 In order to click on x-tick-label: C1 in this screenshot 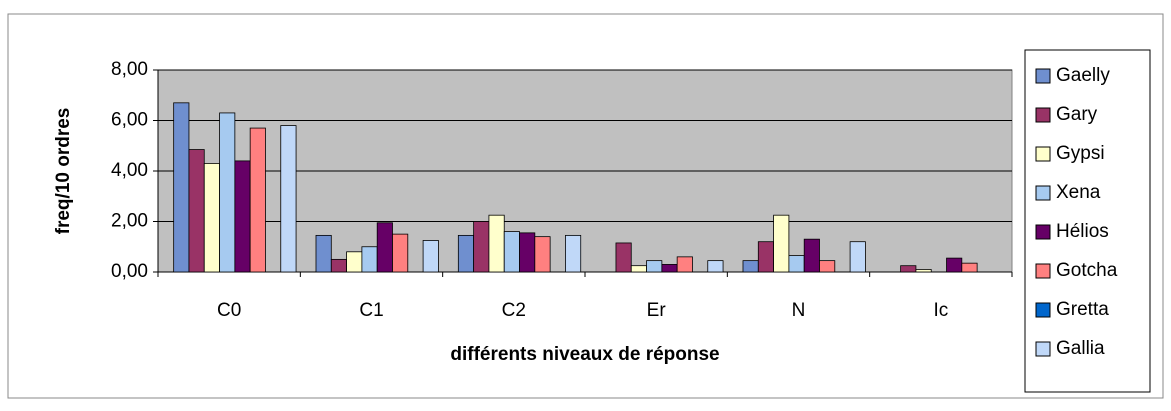, I will do `click(371, 310)`.